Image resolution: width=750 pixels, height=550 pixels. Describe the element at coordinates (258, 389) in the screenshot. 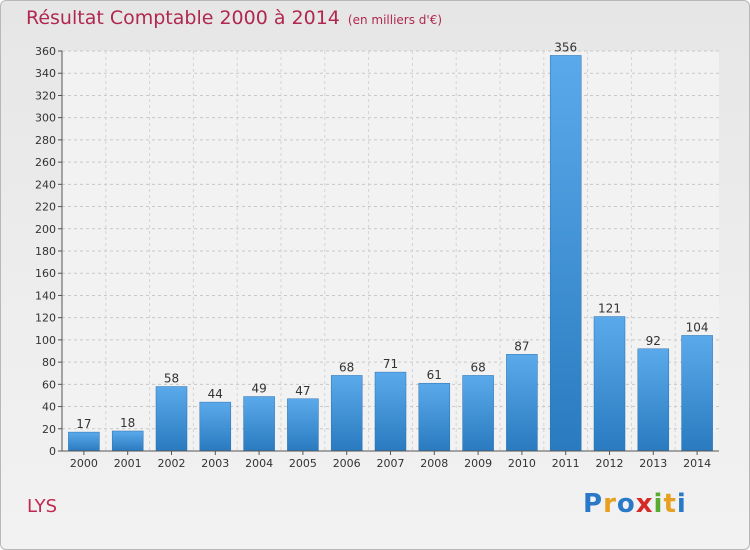

I see `bar-value-label: 49` at that location.